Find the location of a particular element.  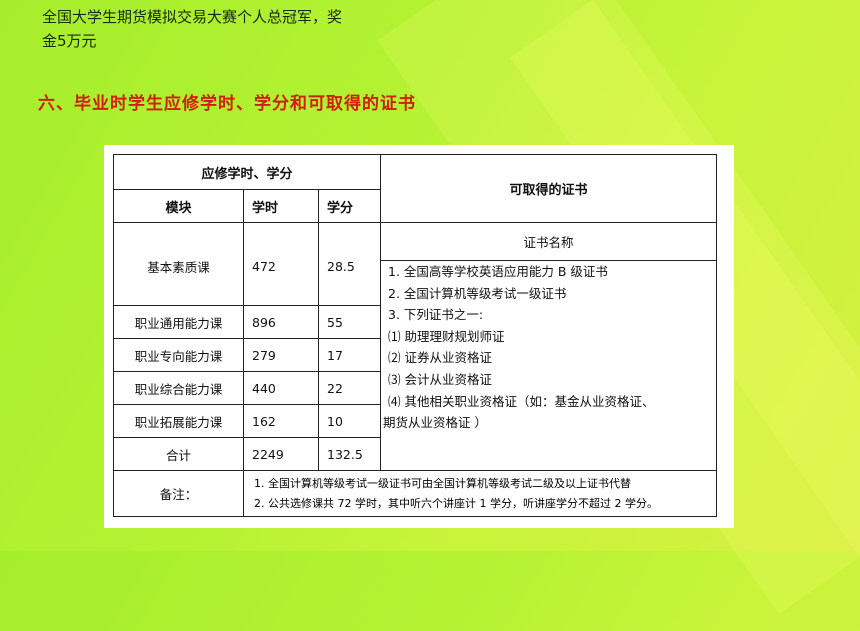

module-cell: 职业专向能力课 is located at coordinates (178, 355).